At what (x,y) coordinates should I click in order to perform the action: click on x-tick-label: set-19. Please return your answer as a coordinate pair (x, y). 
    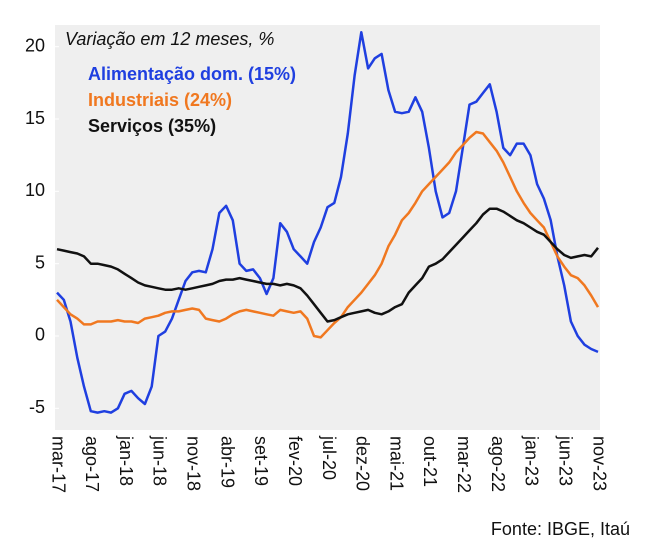
    Looking at the image, I should click on (261, 461).